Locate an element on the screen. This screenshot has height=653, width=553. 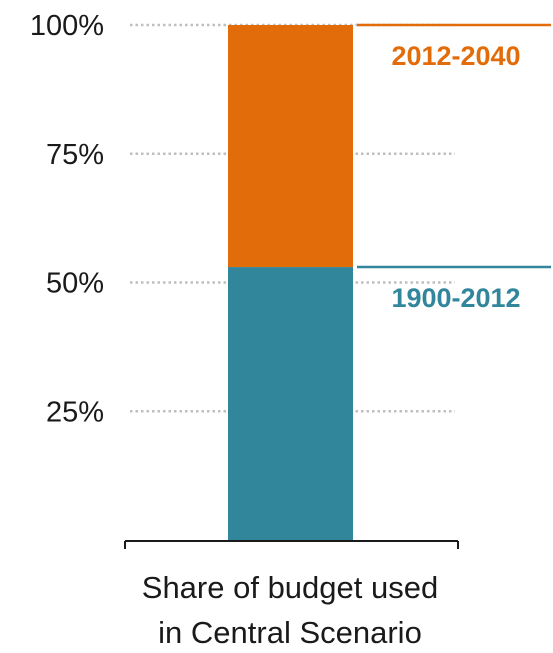
series-label-1900-2012: 1900-2012 is located at coordinates (455, 298).